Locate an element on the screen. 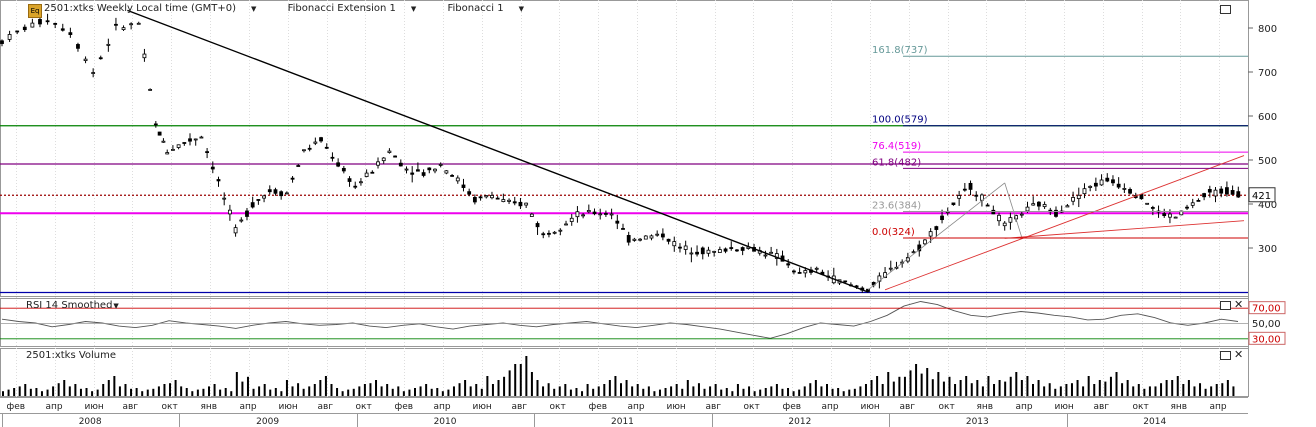  study-fibonacci: Fibonacci 1 ▼ is located at coordinates (485, 8).